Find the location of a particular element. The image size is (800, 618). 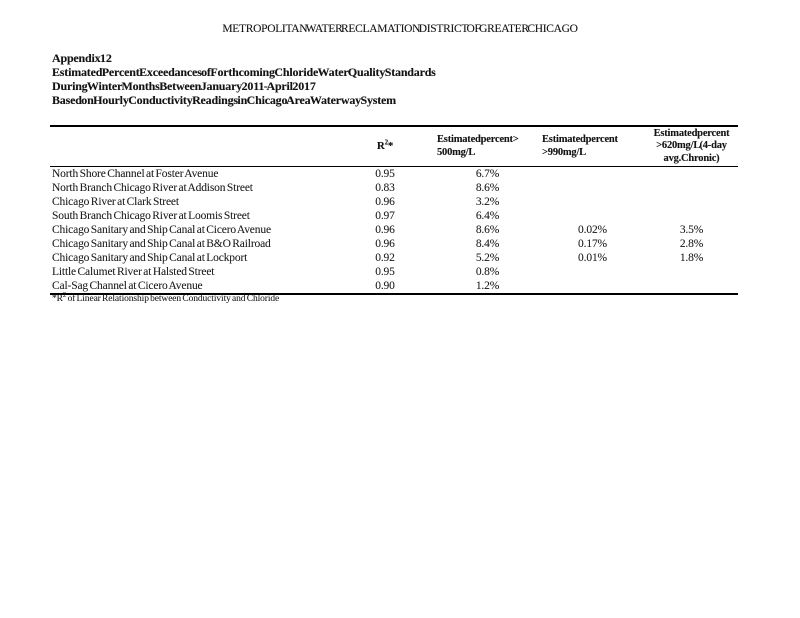

pct-500-value: 8.4% is located at coordinates (487, 244).